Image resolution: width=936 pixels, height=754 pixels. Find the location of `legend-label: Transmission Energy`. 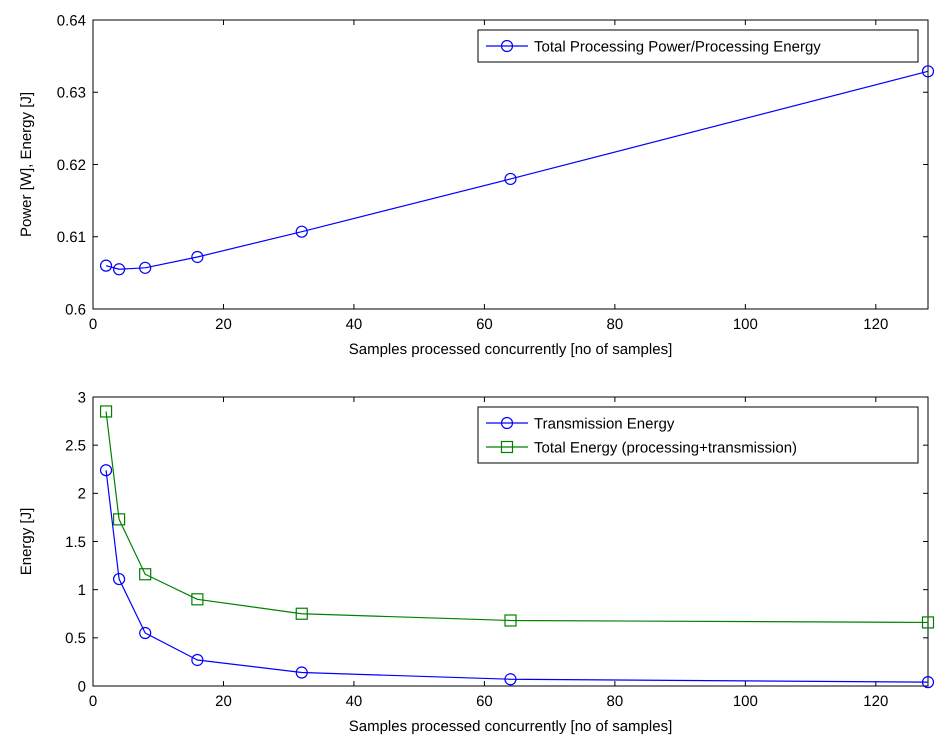

legend-label: Transmission Energy is located at coordinates (604, 423).